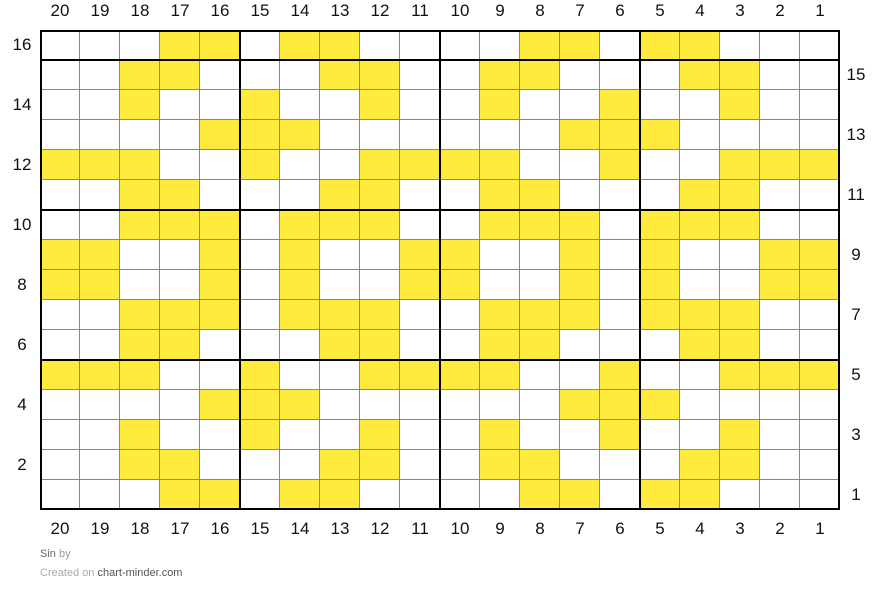 The image size is (880, 603). Describe the element at coordinates (740, 495) in the screenshot. I see `cell-r1-c3` at that location.